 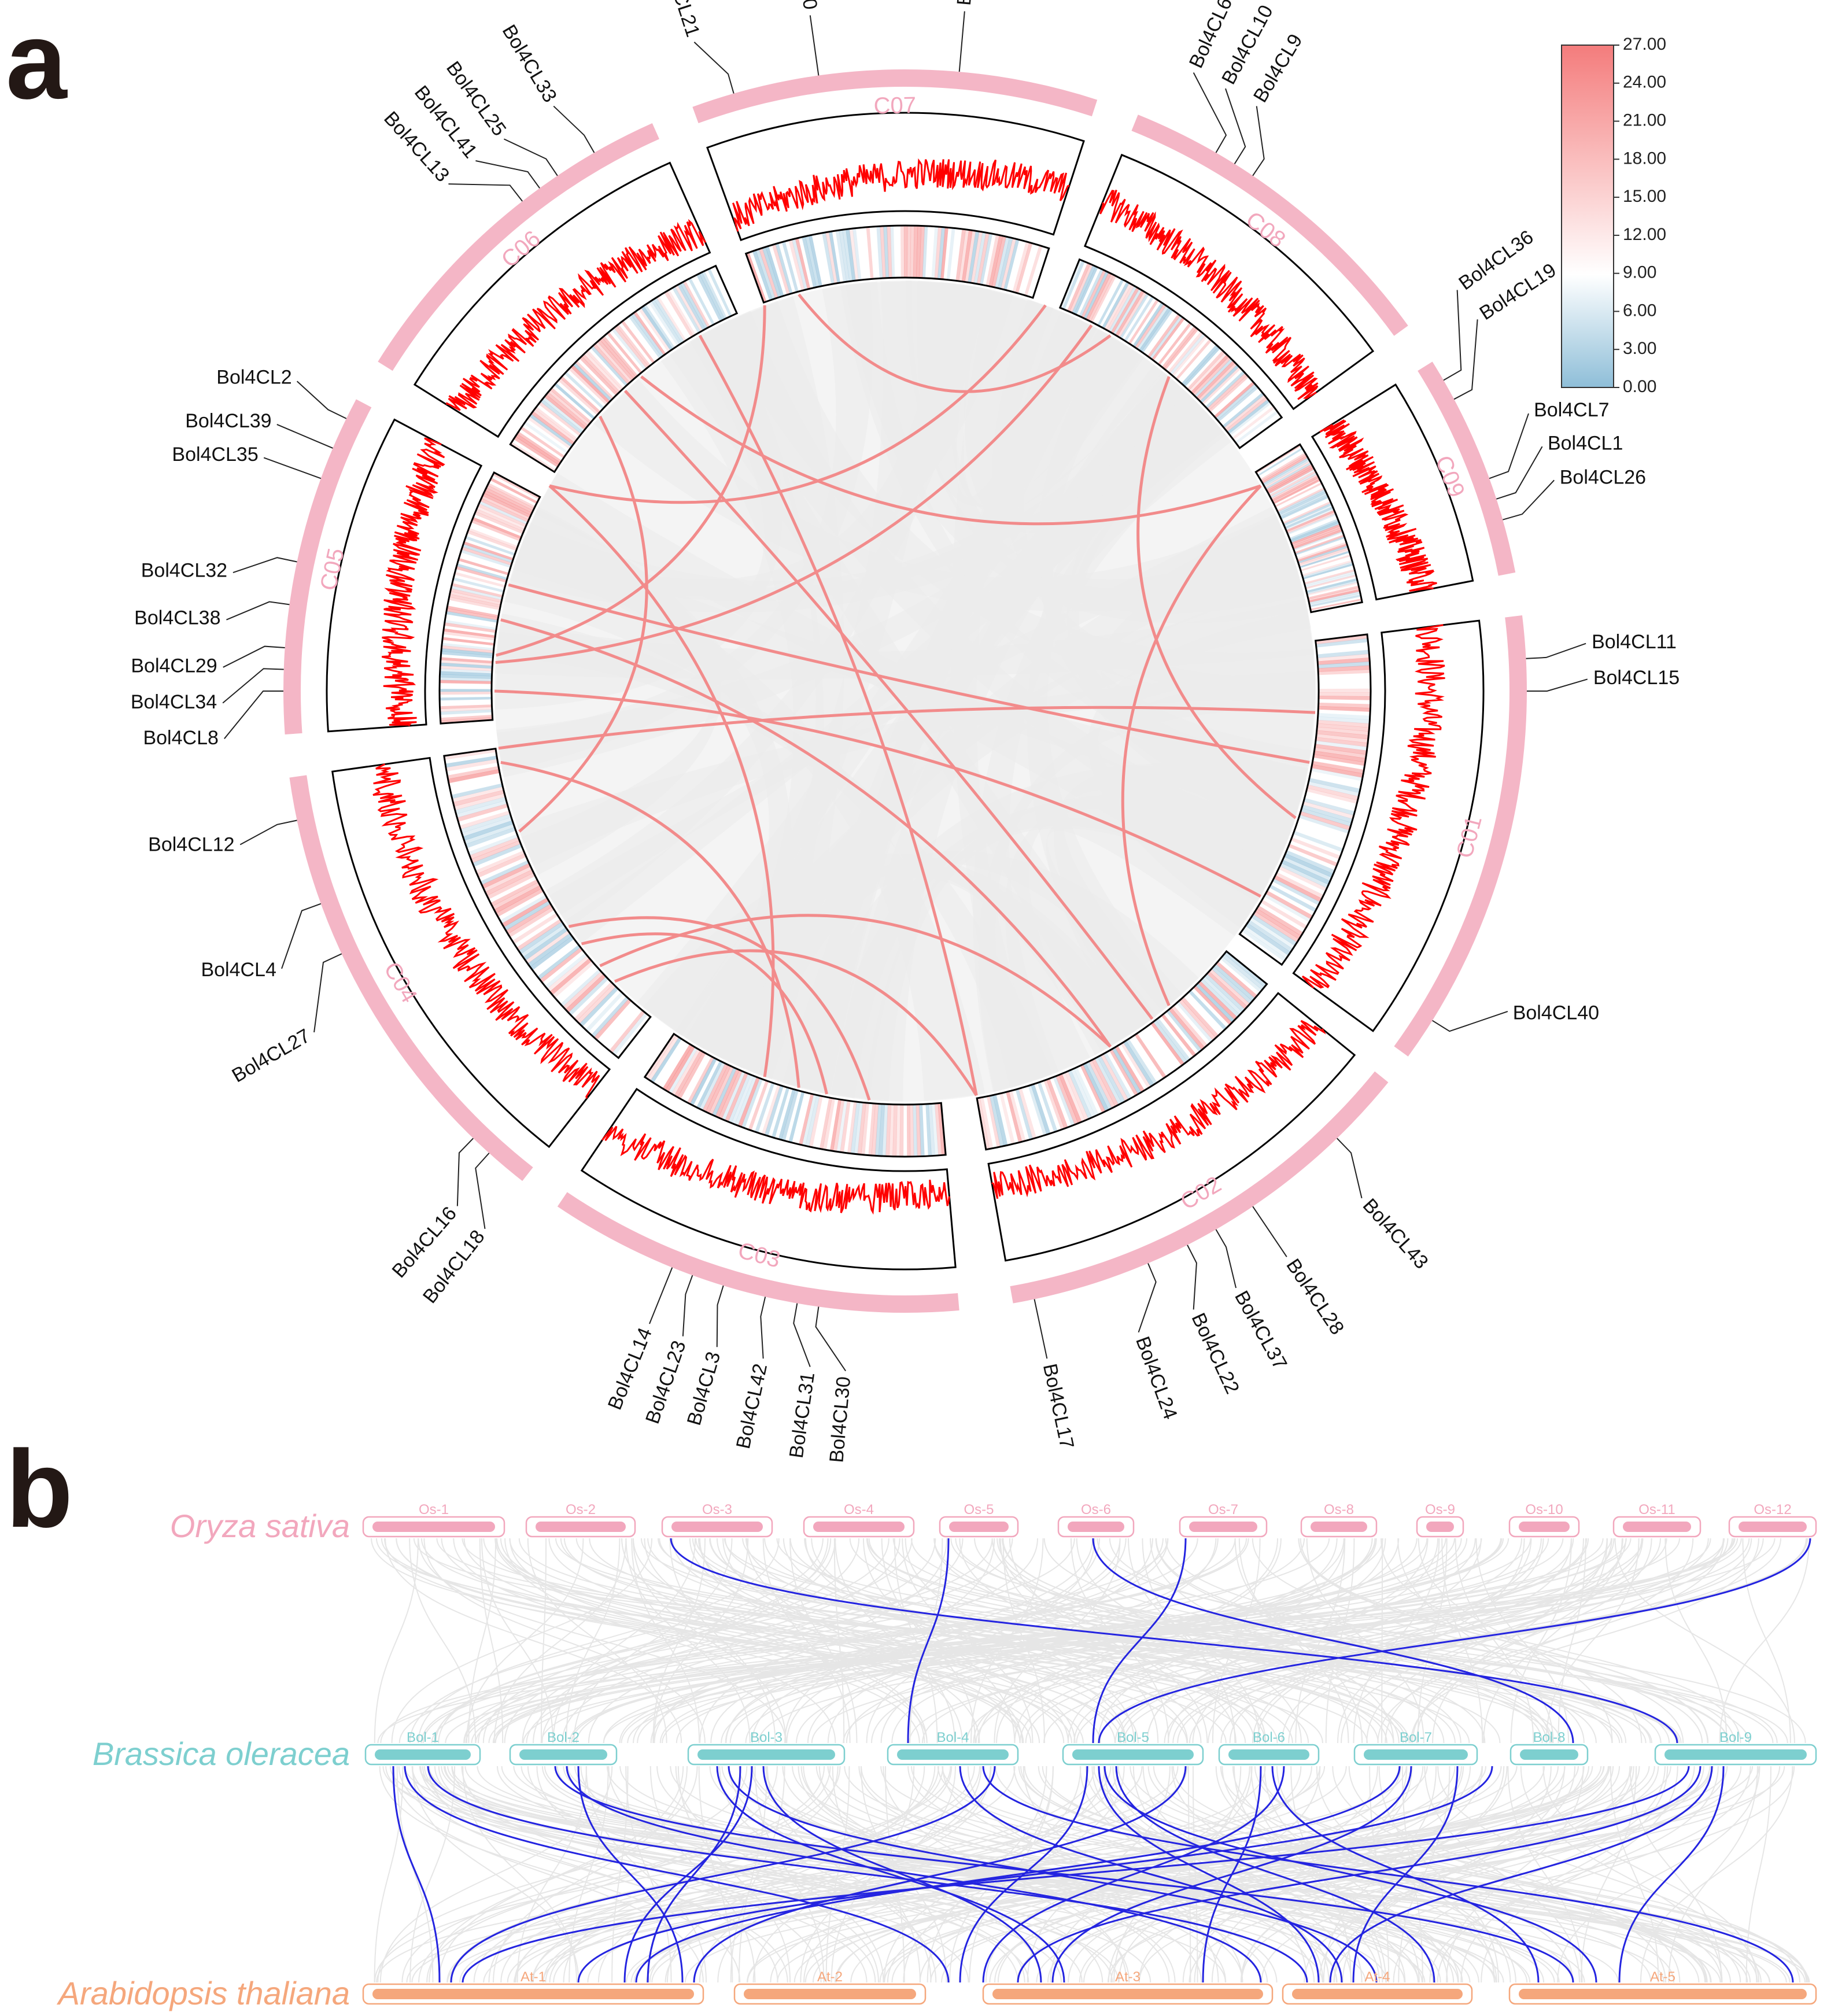 I want to click on chromosome-name: Os-3, so click(x=717, y=1509).